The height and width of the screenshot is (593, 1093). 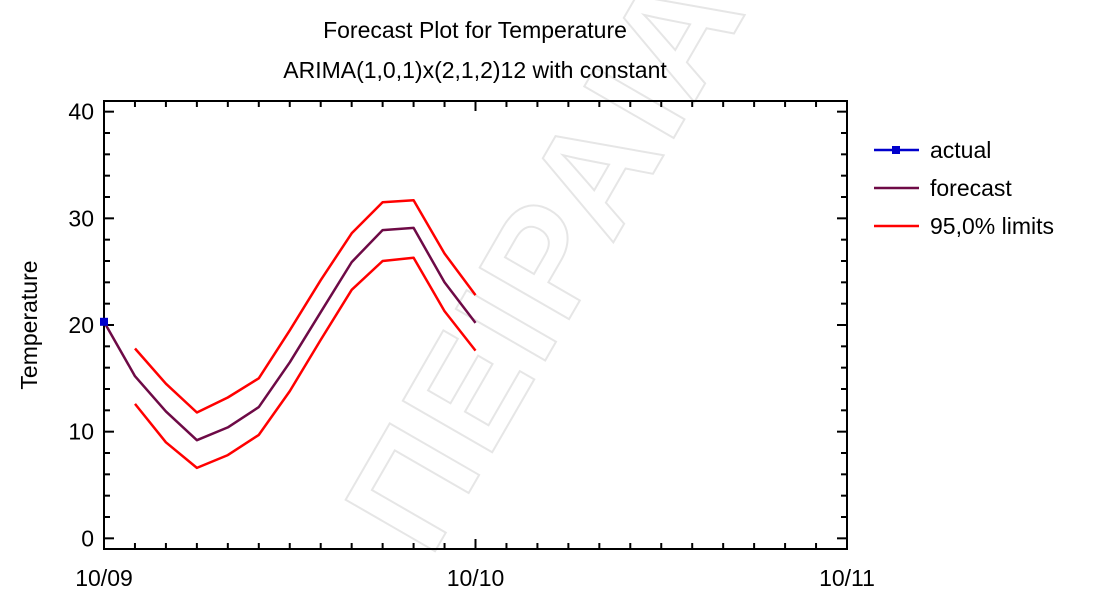 What do you see at coordinates (960, 150) in the screenshot?
I see `legend-label: actual` at bounding box center [960, 150].